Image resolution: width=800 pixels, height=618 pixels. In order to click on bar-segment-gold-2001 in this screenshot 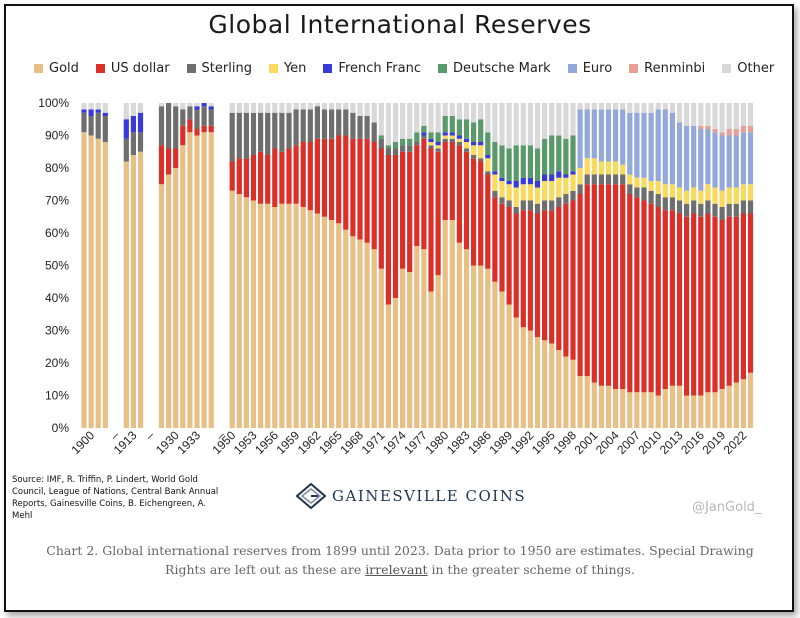, I will do `click(594, 405)`.